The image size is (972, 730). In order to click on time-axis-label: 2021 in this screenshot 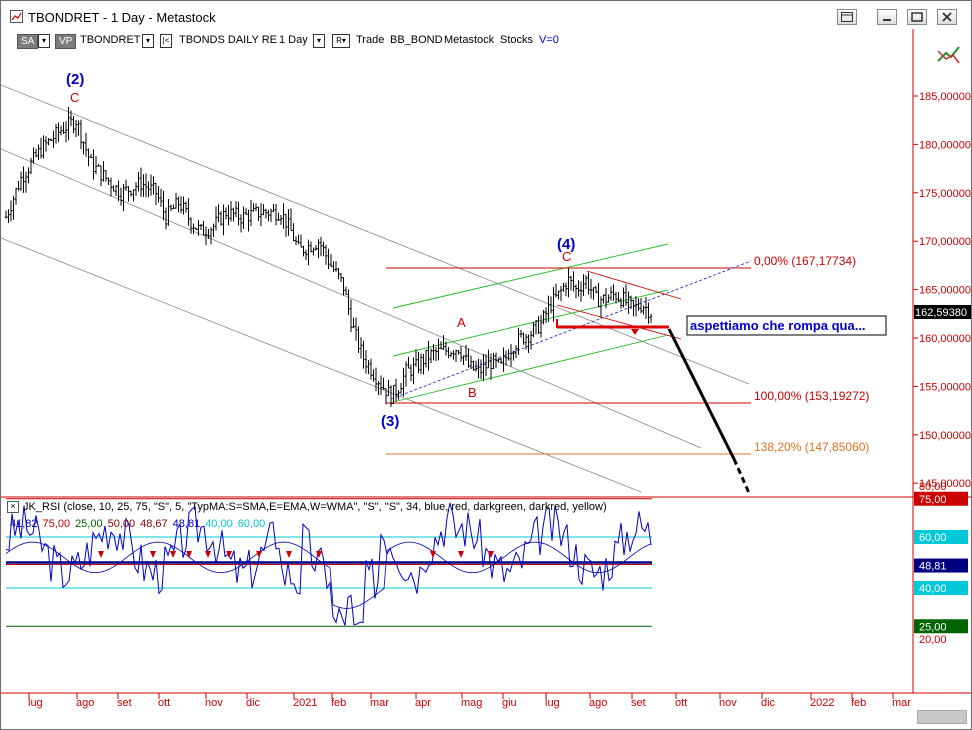, I will do `click(305, 703)`.